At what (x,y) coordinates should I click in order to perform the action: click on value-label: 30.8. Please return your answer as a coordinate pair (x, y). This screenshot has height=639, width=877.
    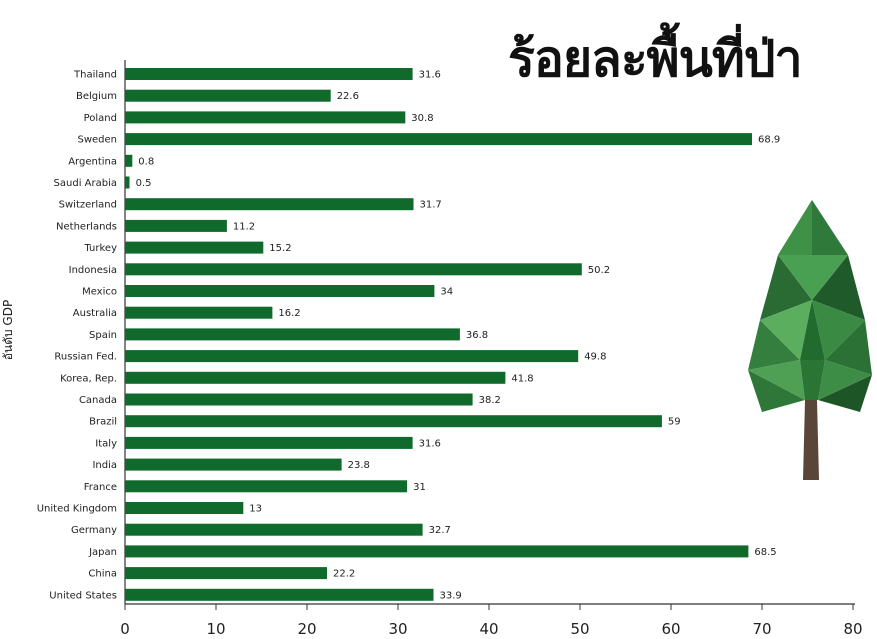
    Looking at the image, I should click on (422, 118).